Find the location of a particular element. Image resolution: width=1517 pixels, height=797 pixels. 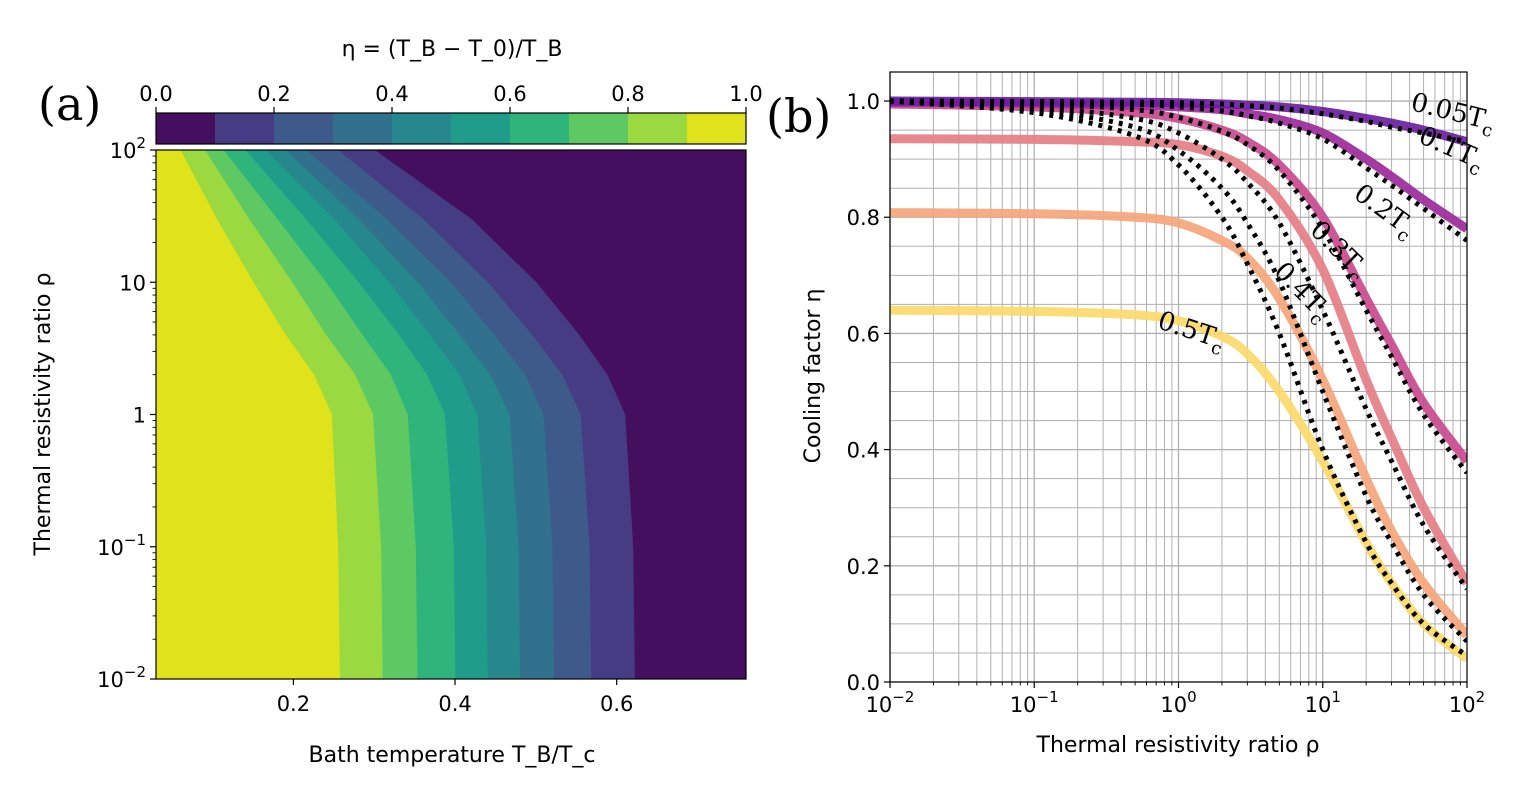

colorbar-tick-label: 0.2 is located at coordinates (273, 94).